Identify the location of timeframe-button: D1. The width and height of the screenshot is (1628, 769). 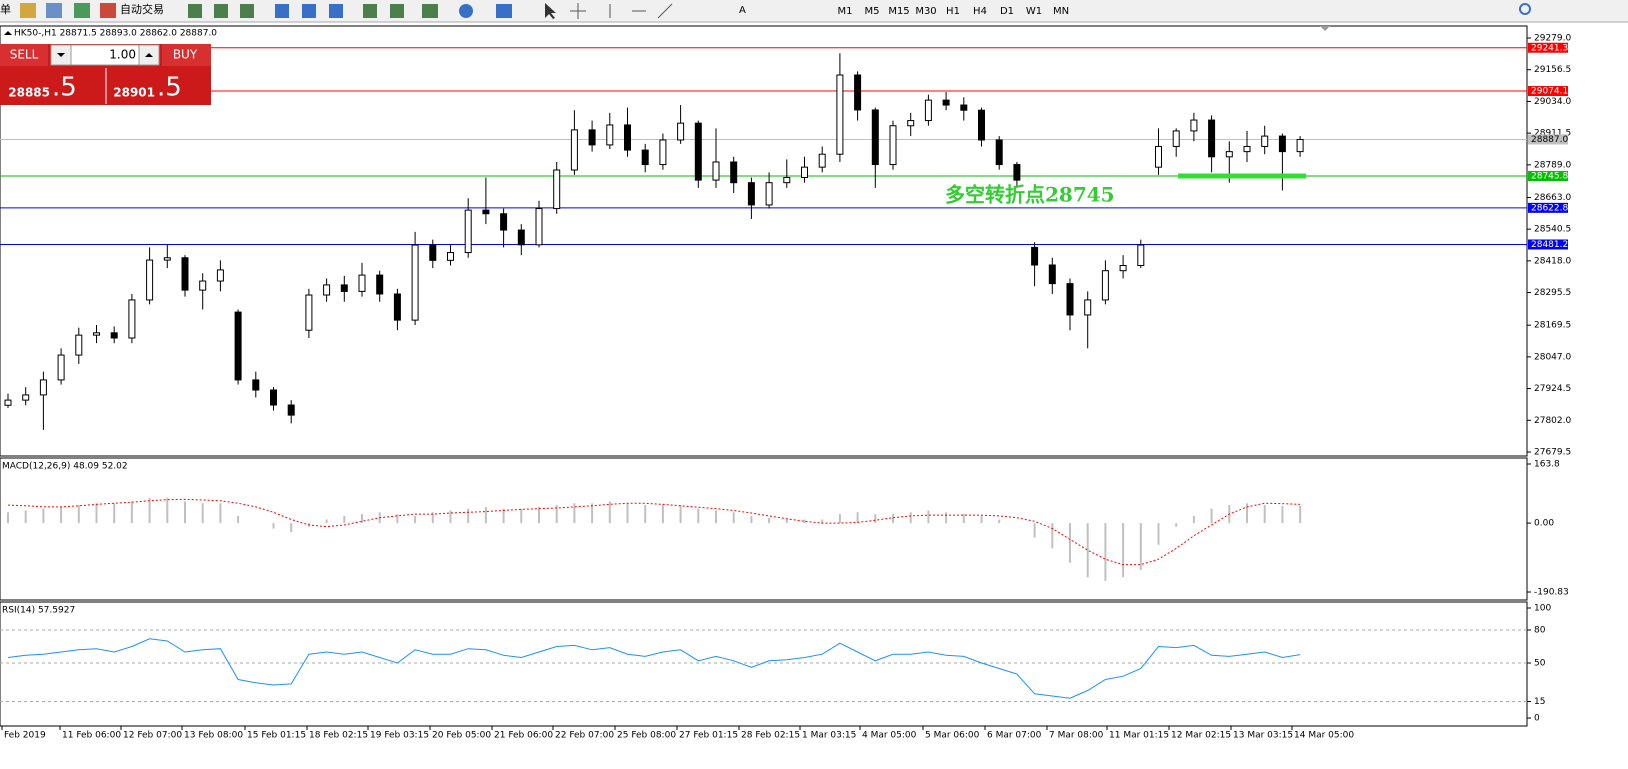
(1007, 11).